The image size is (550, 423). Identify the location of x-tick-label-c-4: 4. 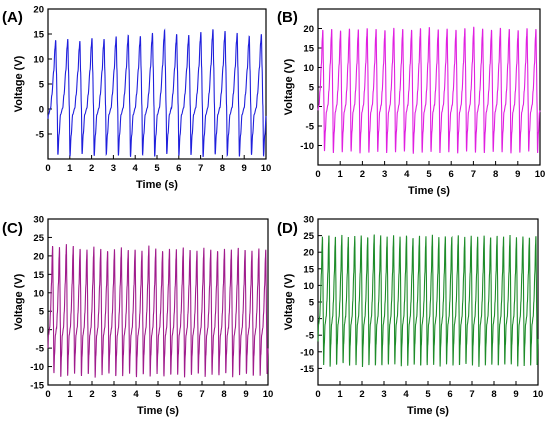
(136, 394).